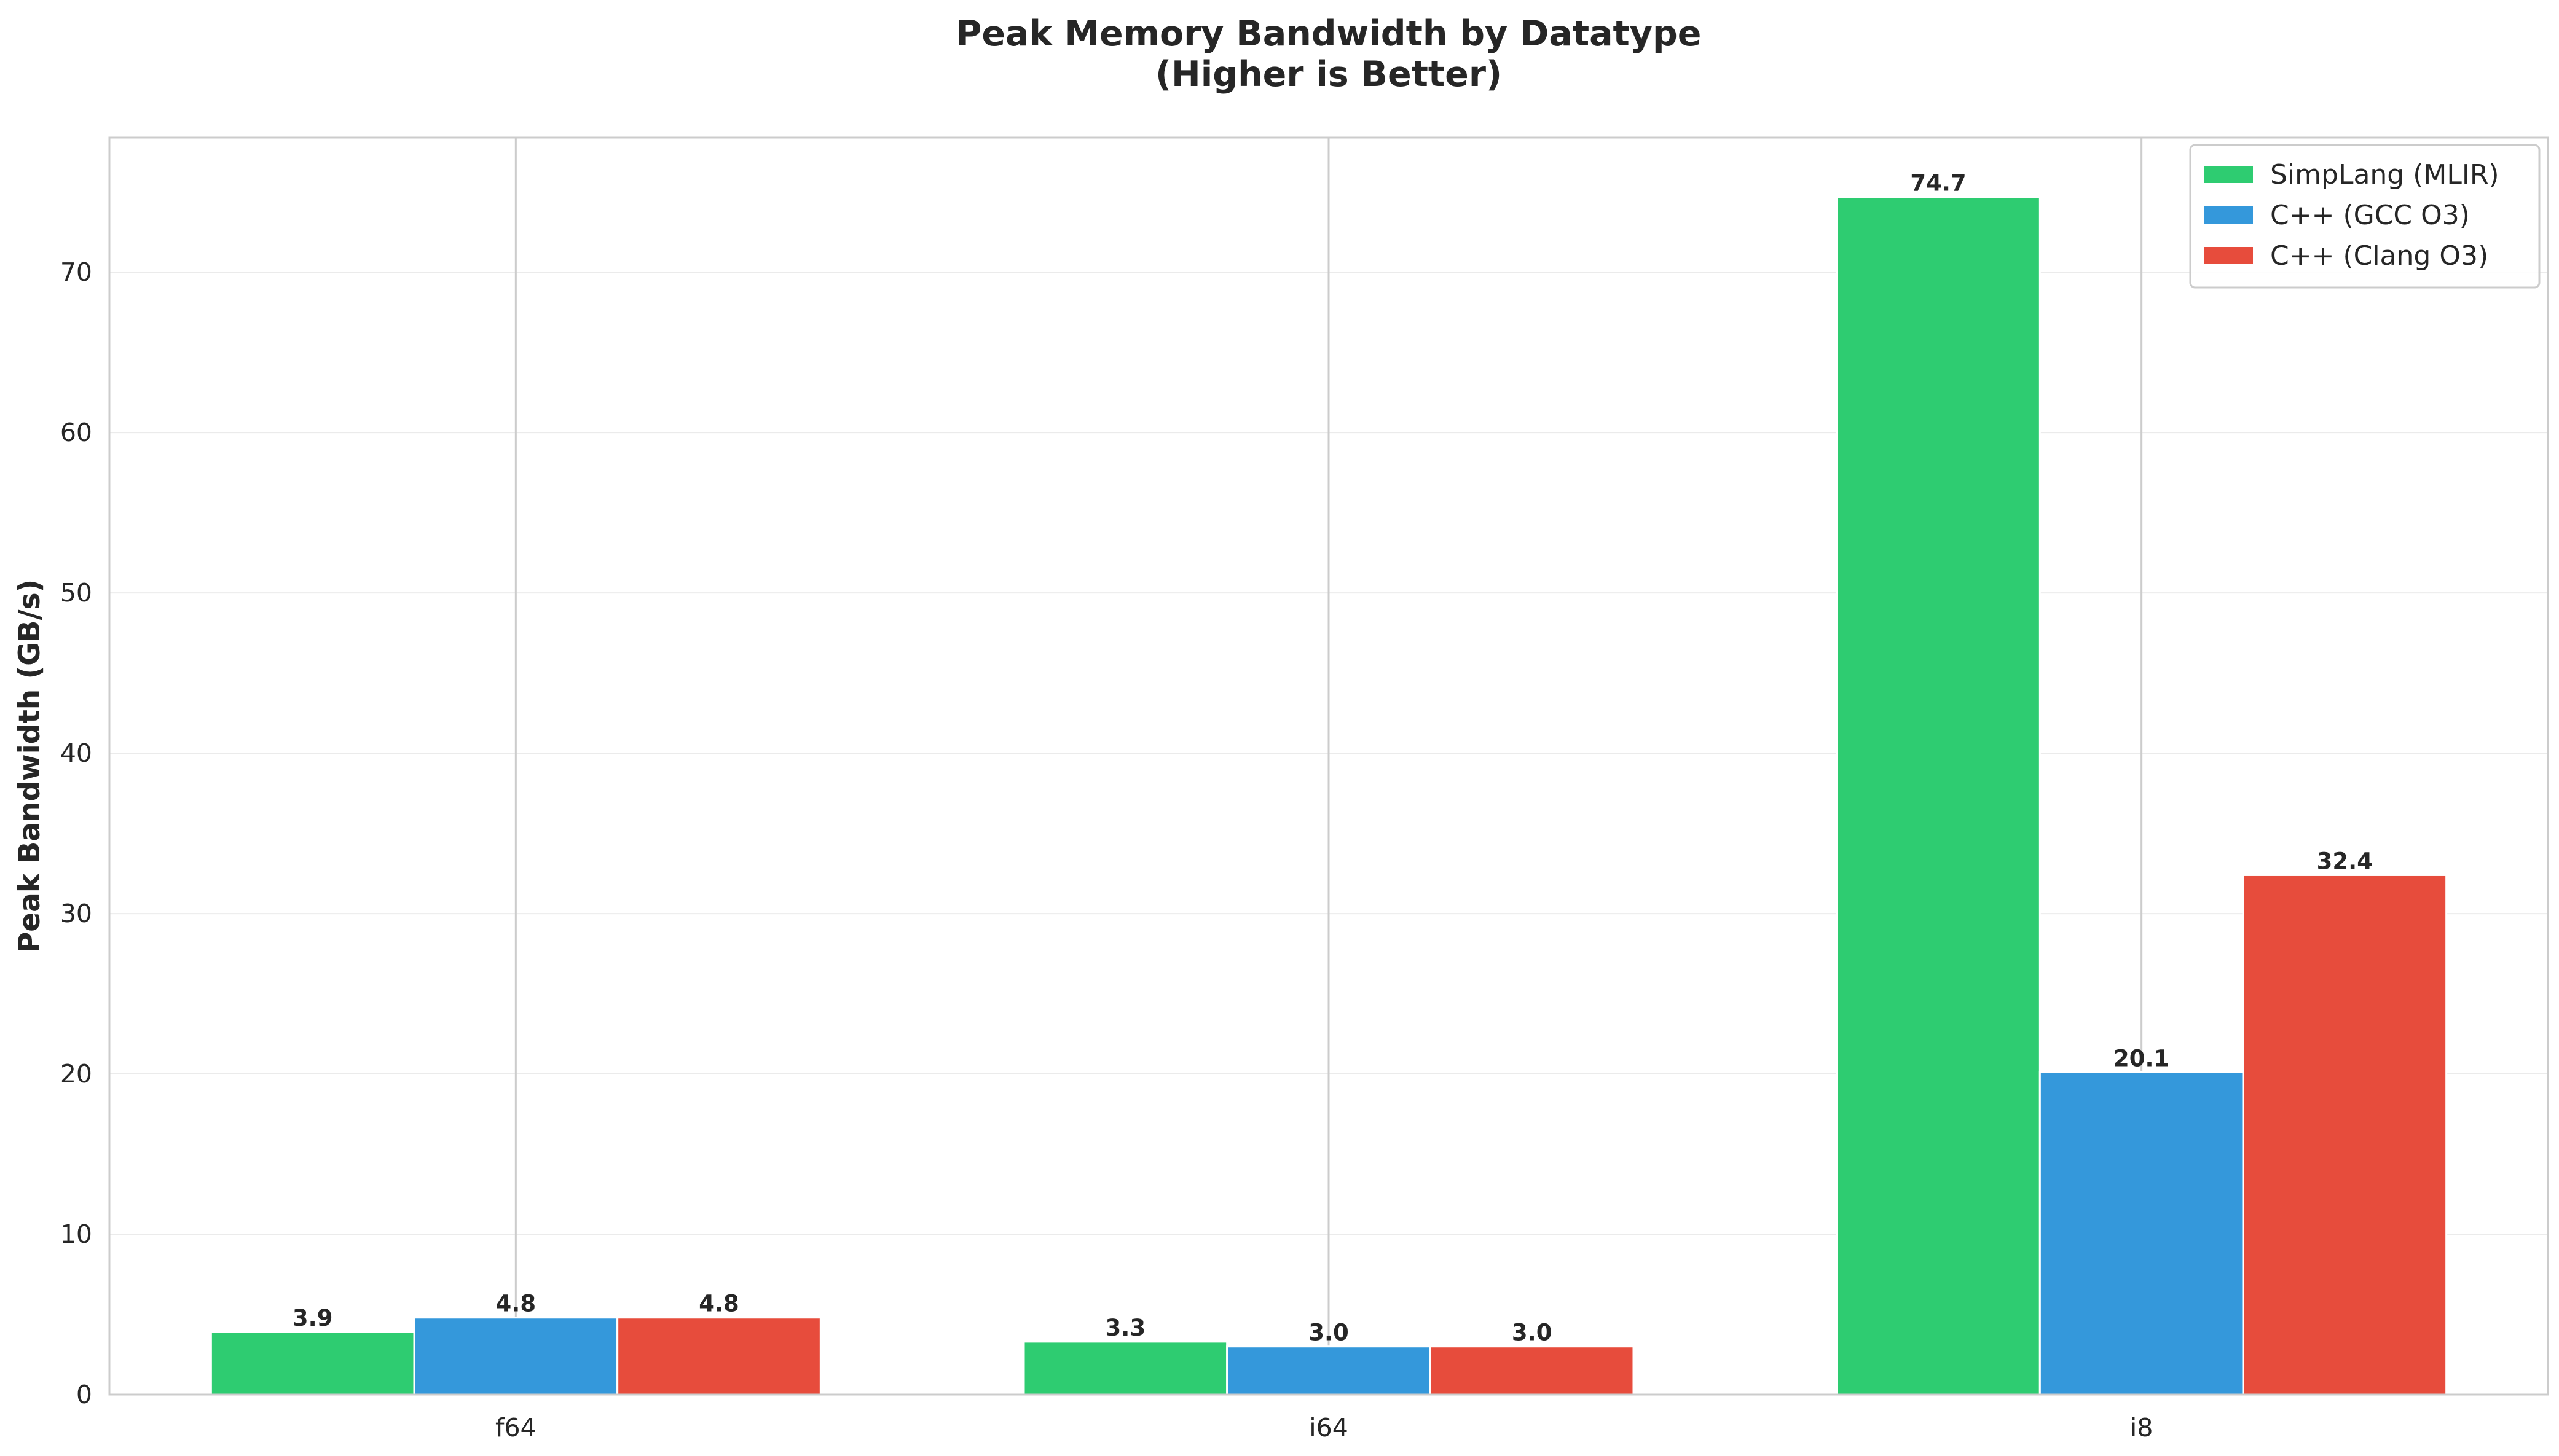  I want to click on data-label-1-0: 4.8, so click(516, 1304).